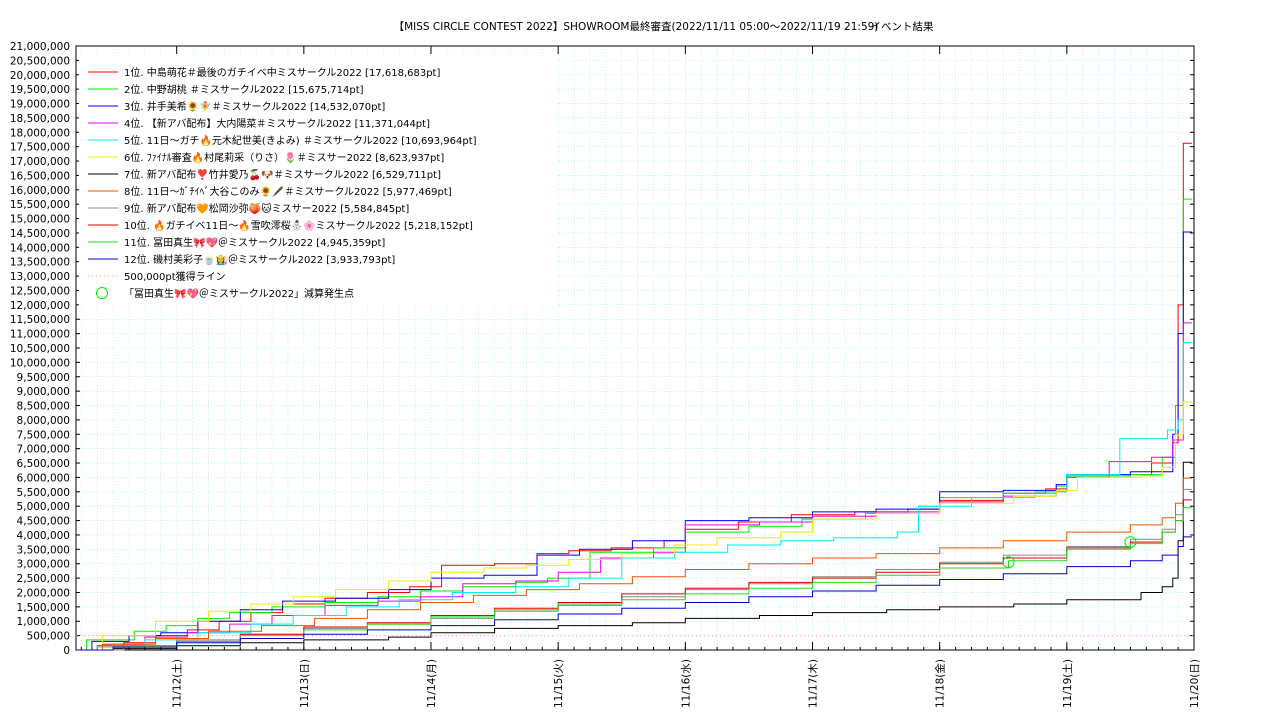 The image size is (1280, 720). What do you see at coordinates (40, 90) in the screenshot?
I see `y-tick-label: 19,500,000` at bounding box center [40, 90].